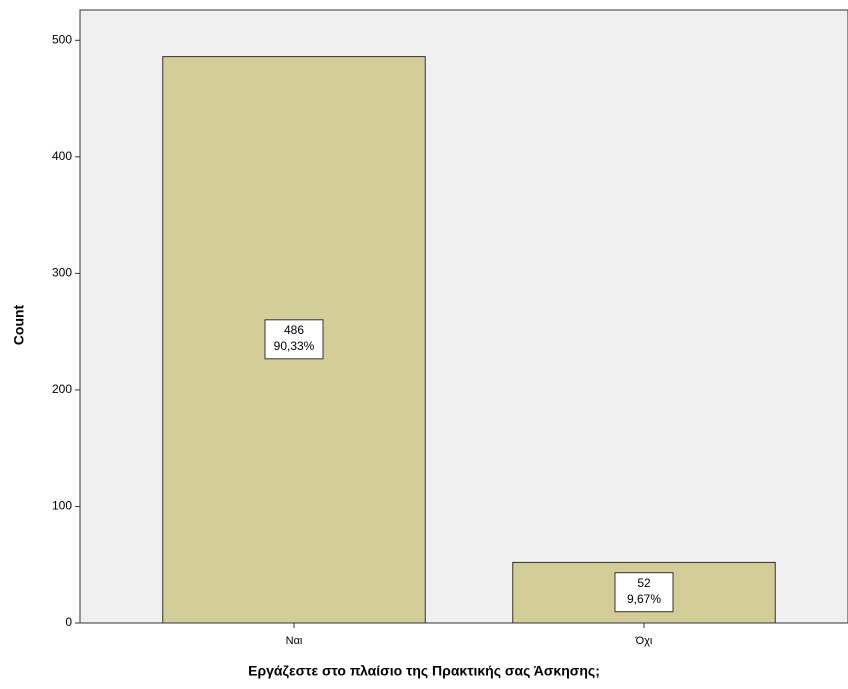 The height and width of the screenshot is (689, 848). Describe the element at coordinates (644, 599) in the screenshot. I see `data-label-percent: 9,67%` at that location.